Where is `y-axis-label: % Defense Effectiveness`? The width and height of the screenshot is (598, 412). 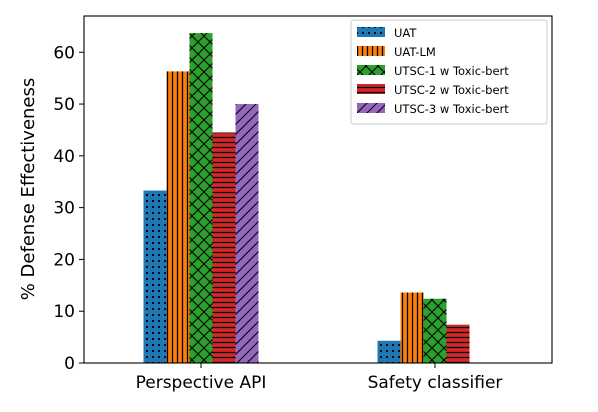 y-axis-label: % Defense Effectiveness is located at coordinates (28, 189).